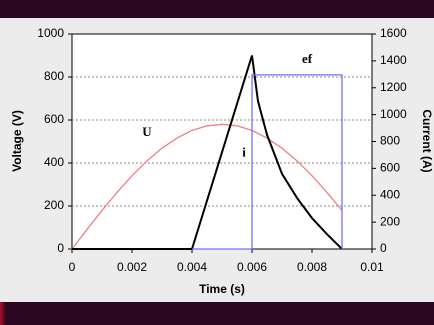  I want to click on x-tick-label: 0, so click(72, 267).